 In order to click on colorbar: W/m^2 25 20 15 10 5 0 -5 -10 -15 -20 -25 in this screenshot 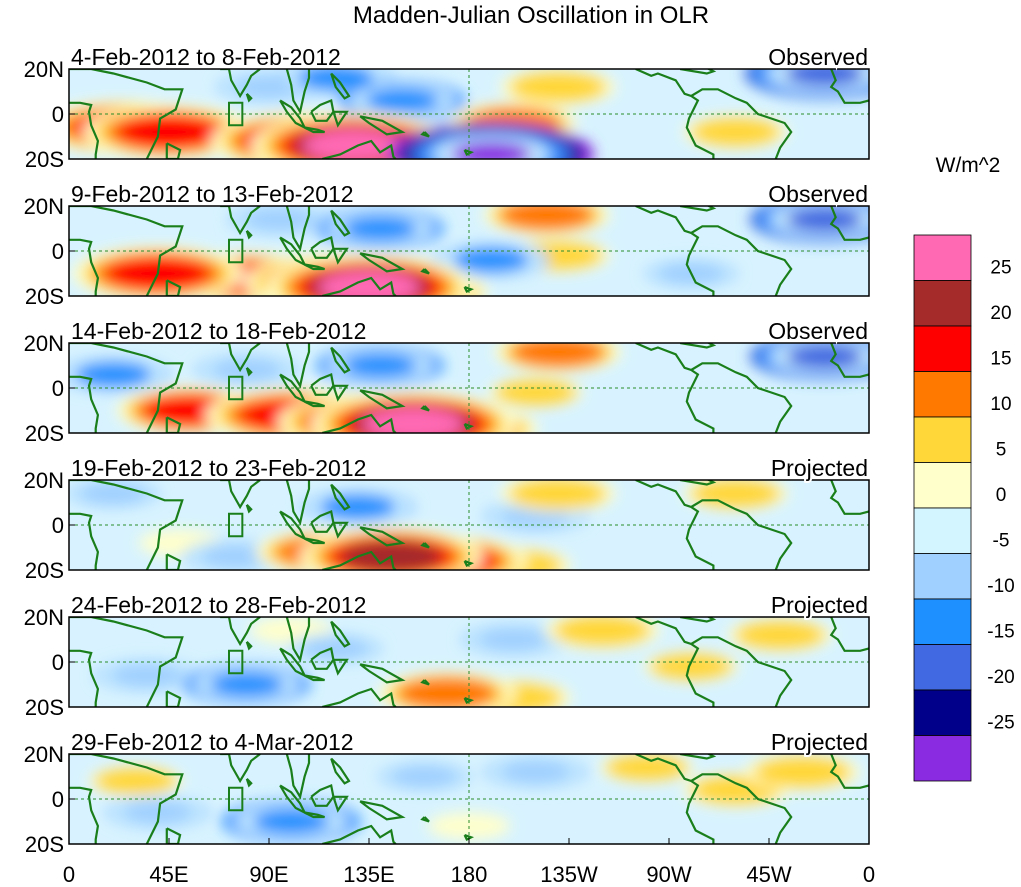, I will do `click(964, 468)`.